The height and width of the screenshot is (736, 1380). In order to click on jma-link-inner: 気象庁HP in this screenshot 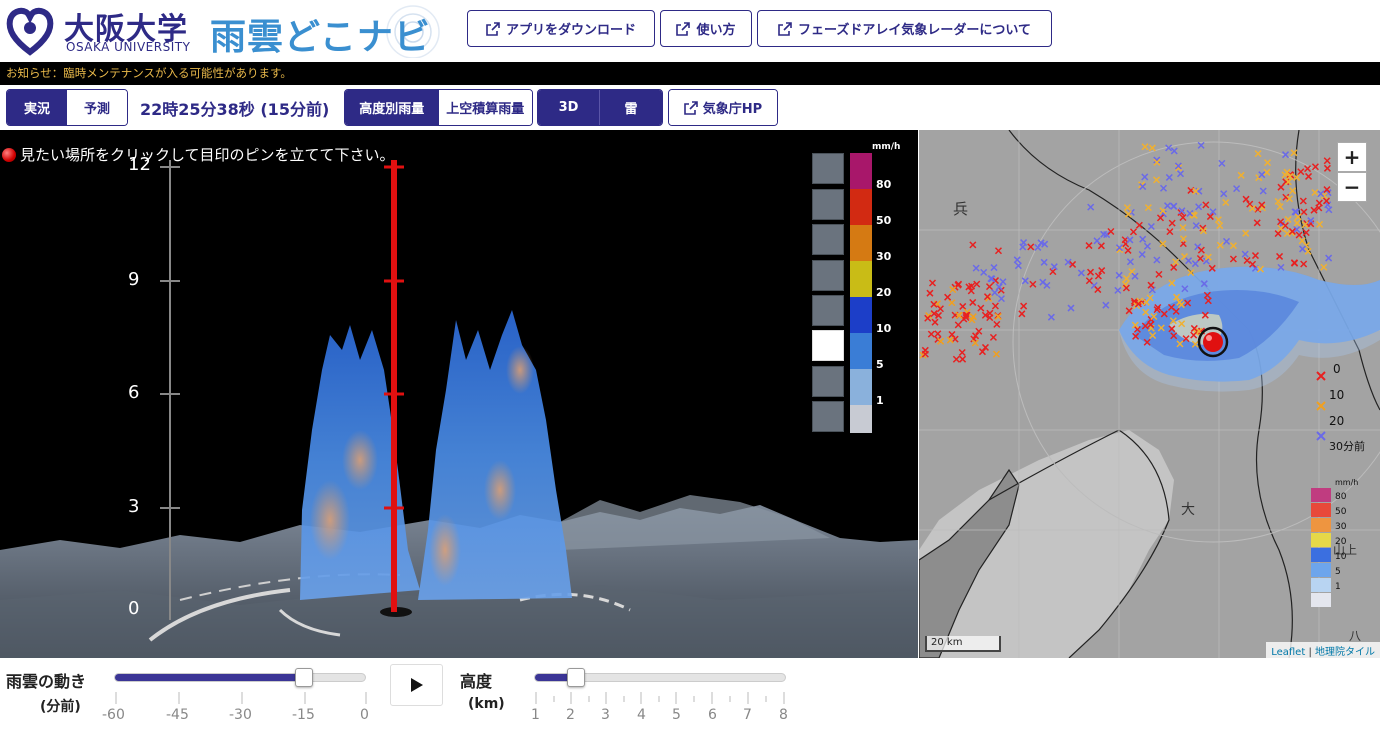, I will do `click(723, 107)`.